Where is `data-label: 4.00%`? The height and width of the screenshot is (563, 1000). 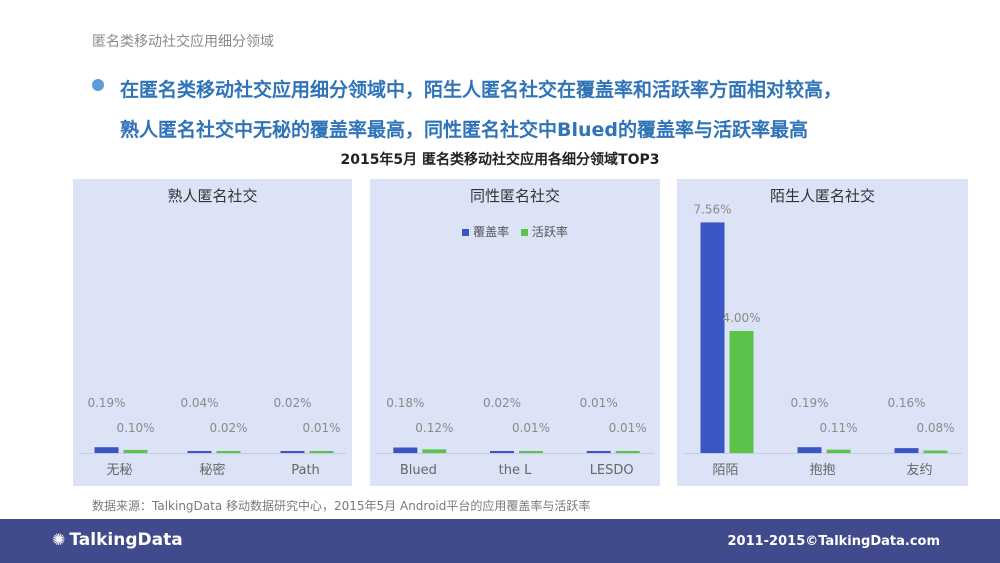 data-label: 4.00% is located at coordinates (741, 318).